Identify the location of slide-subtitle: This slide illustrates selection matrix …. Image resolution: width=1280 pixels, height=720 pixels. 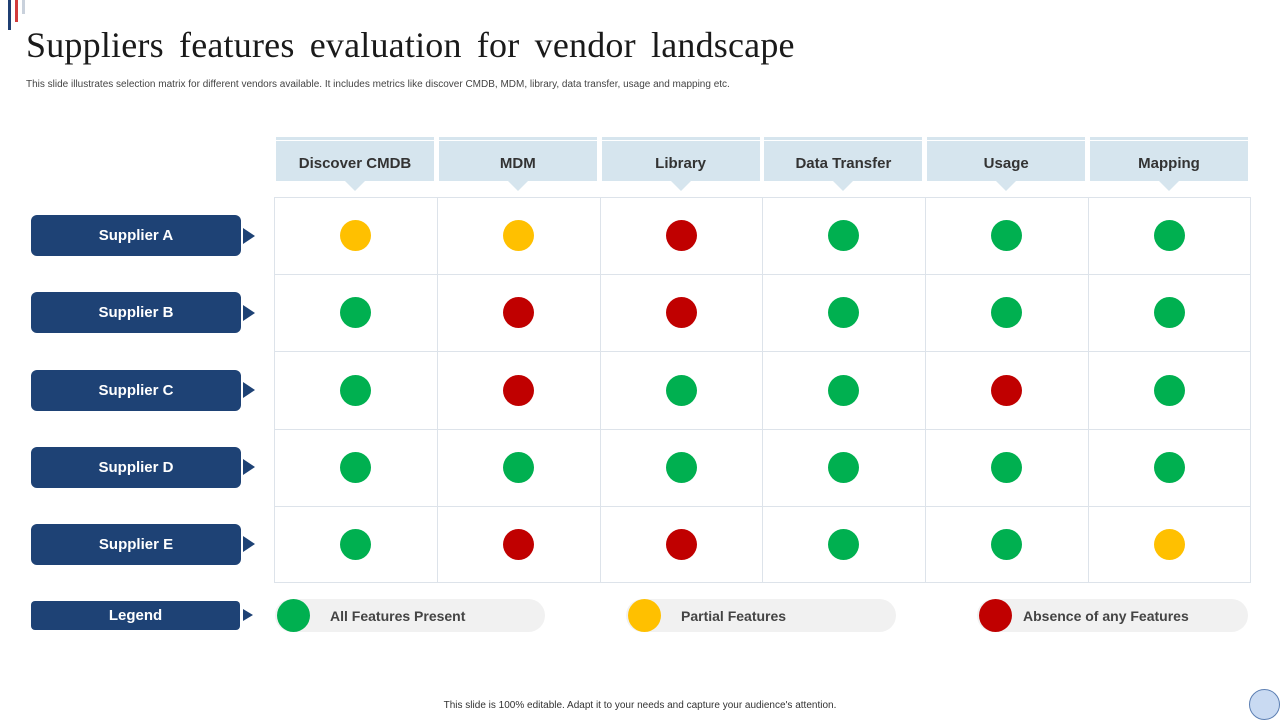
(378, 84).